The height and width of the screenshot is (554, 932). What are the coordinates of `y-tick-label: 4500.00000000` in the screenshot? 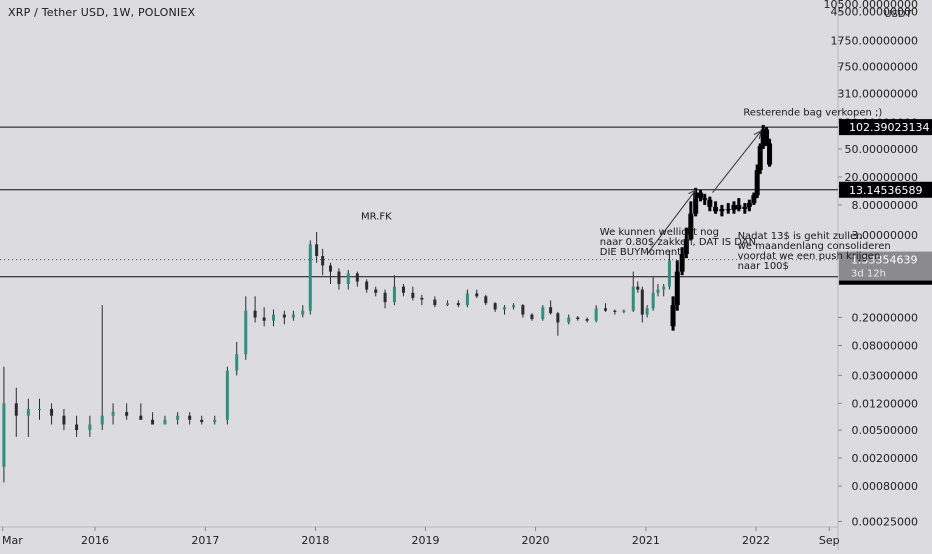 It's located at (874, 12).